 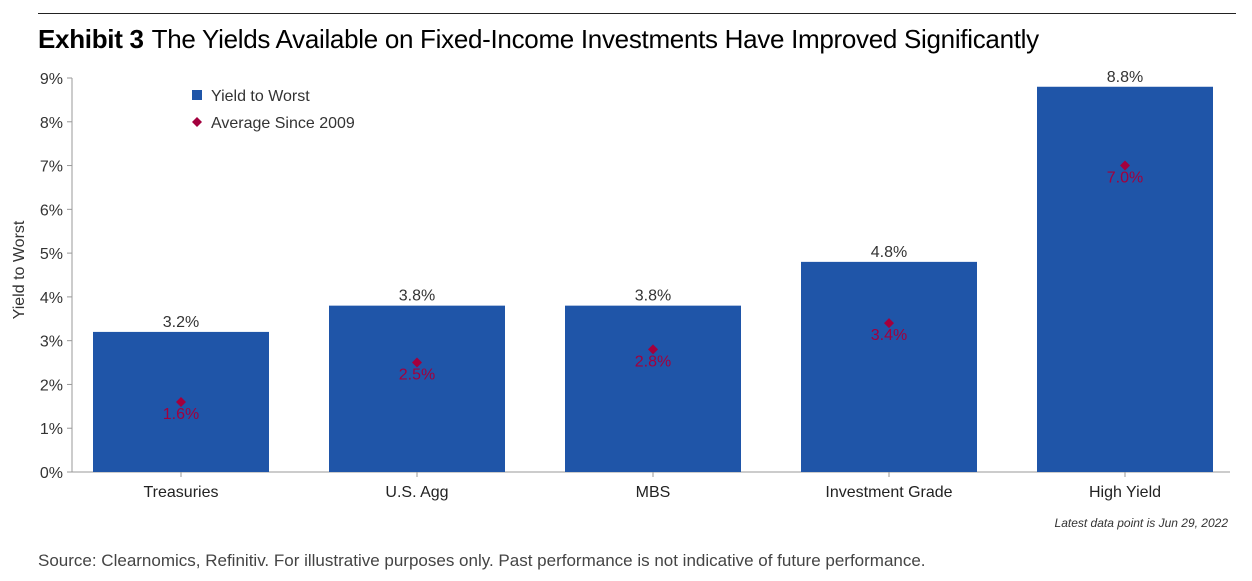 I want to click on y-tick-label: 6%, so click(x=51, y=210).